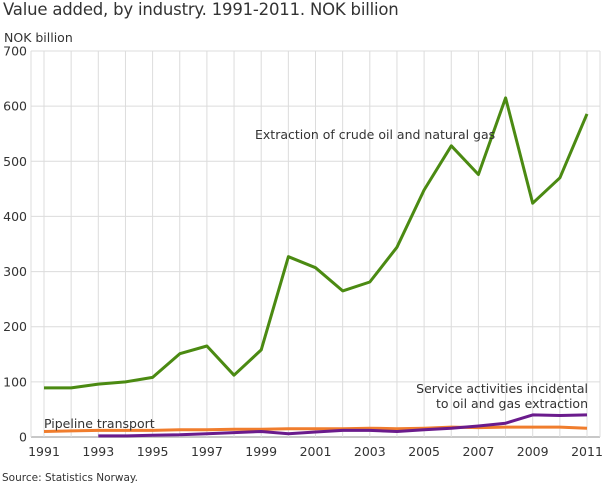  Describe the element at coordinates (15, 51) in the screenshot. I see `y-tick-label: 700` at that location.